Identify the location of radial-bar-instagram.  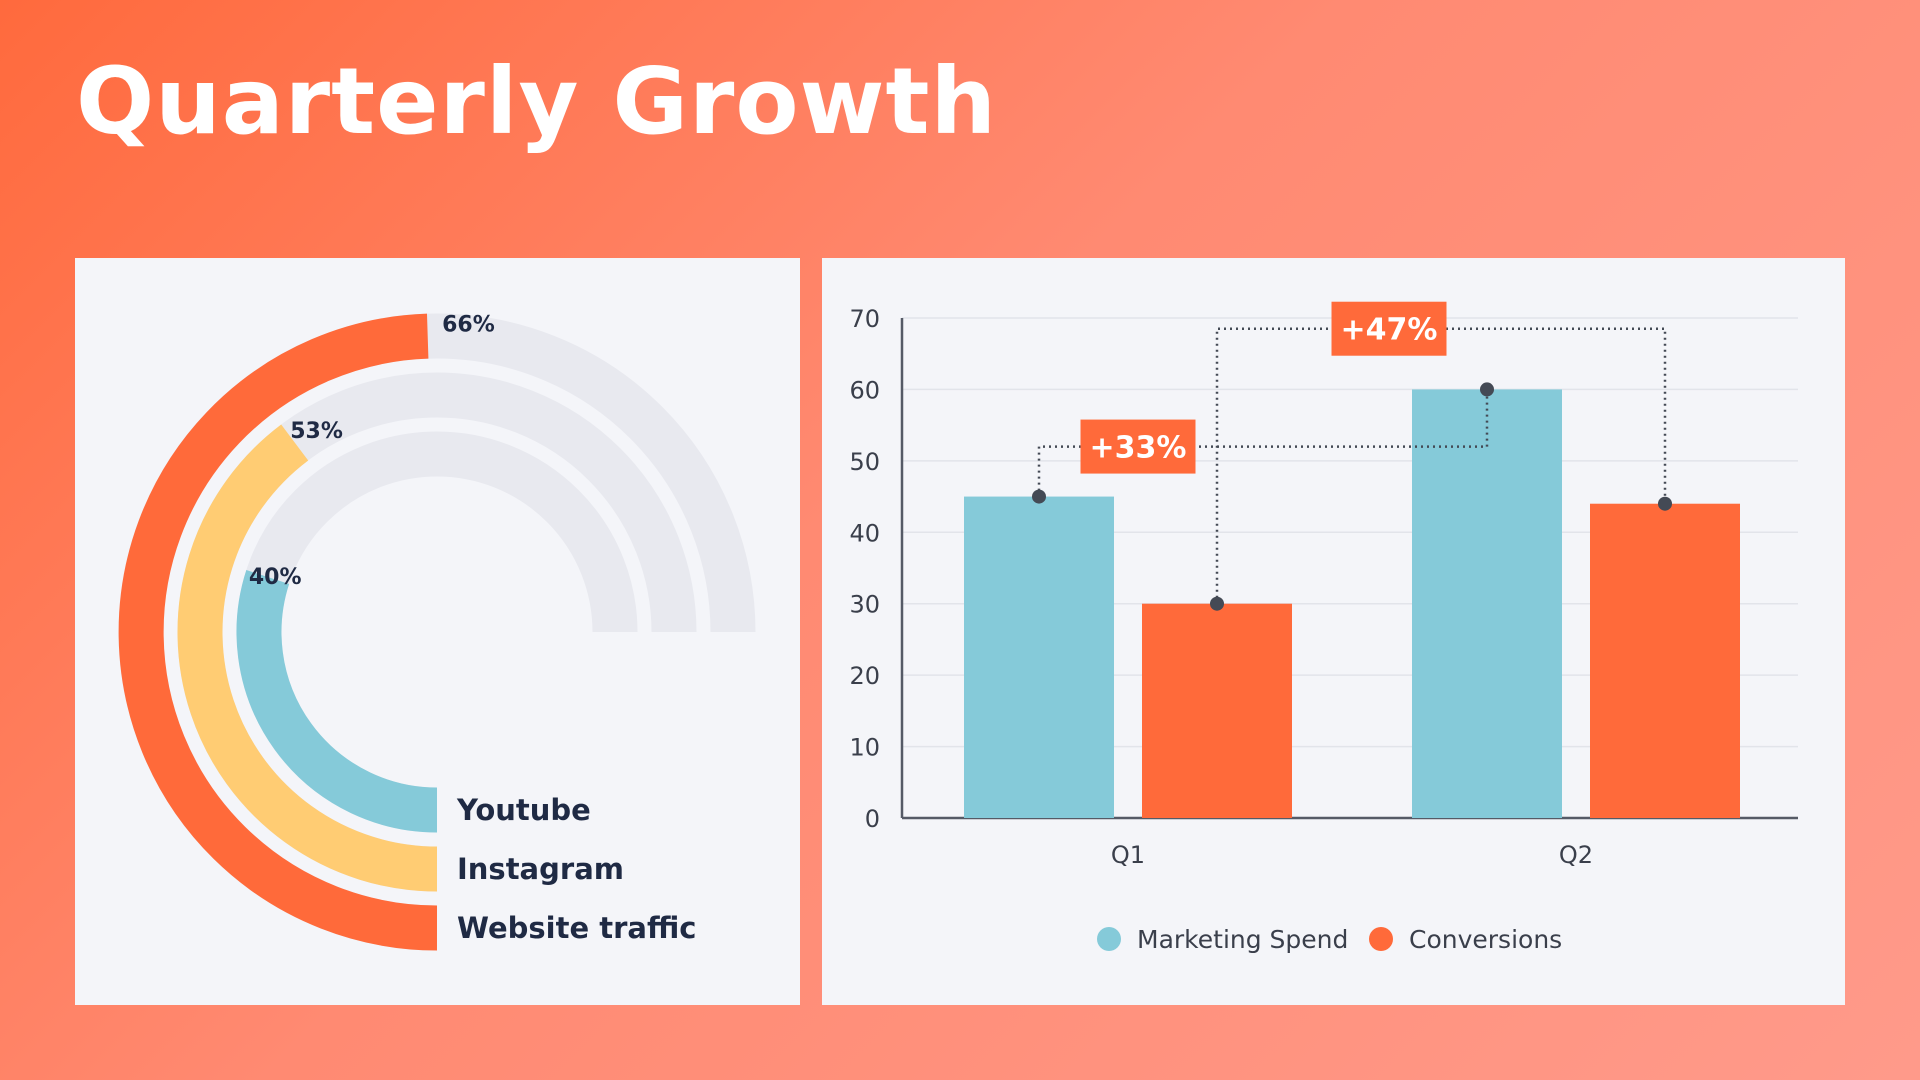
(307, 658).